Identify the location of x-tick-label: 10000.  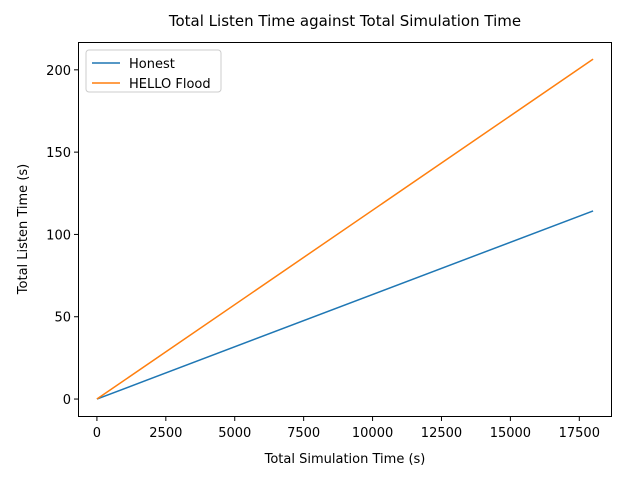
(372, 433).